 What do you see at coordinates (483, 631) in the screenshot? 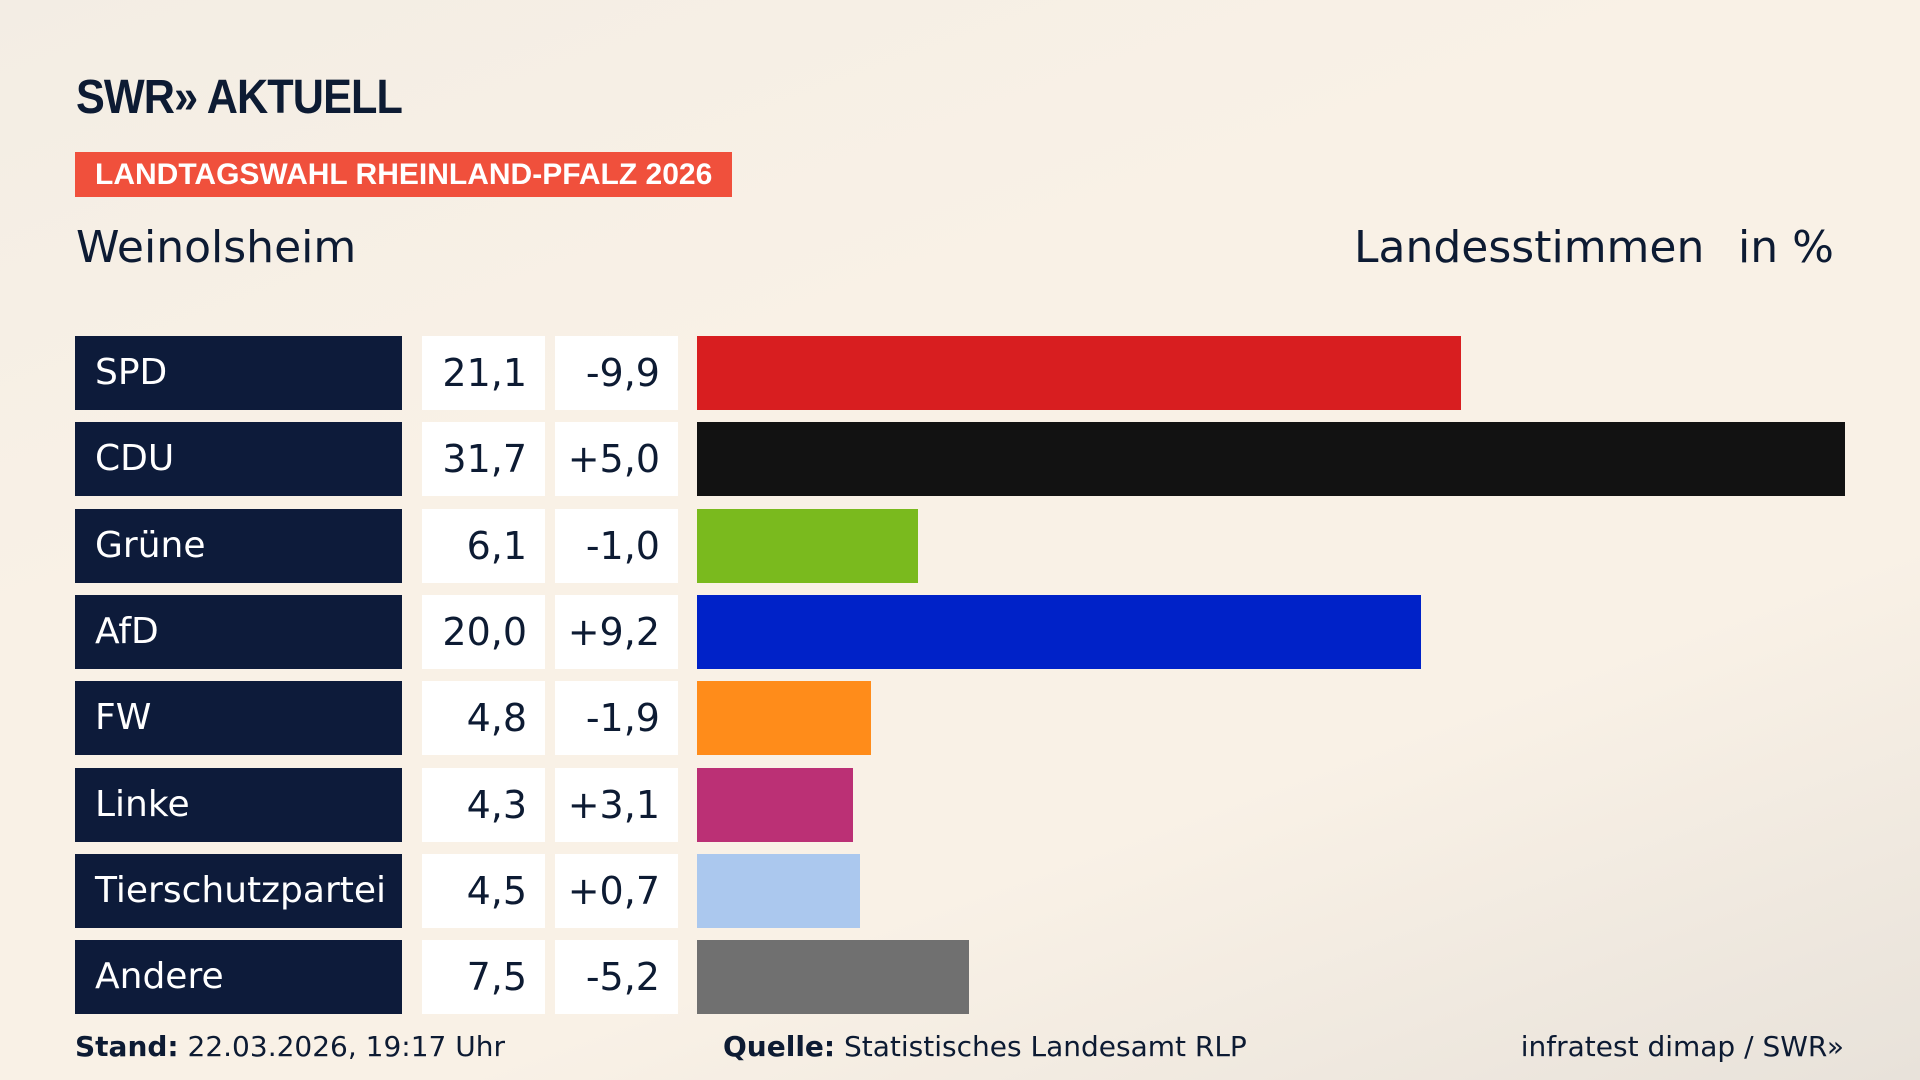
I see `value-label: 20,0` at bounding box center [483, 631].